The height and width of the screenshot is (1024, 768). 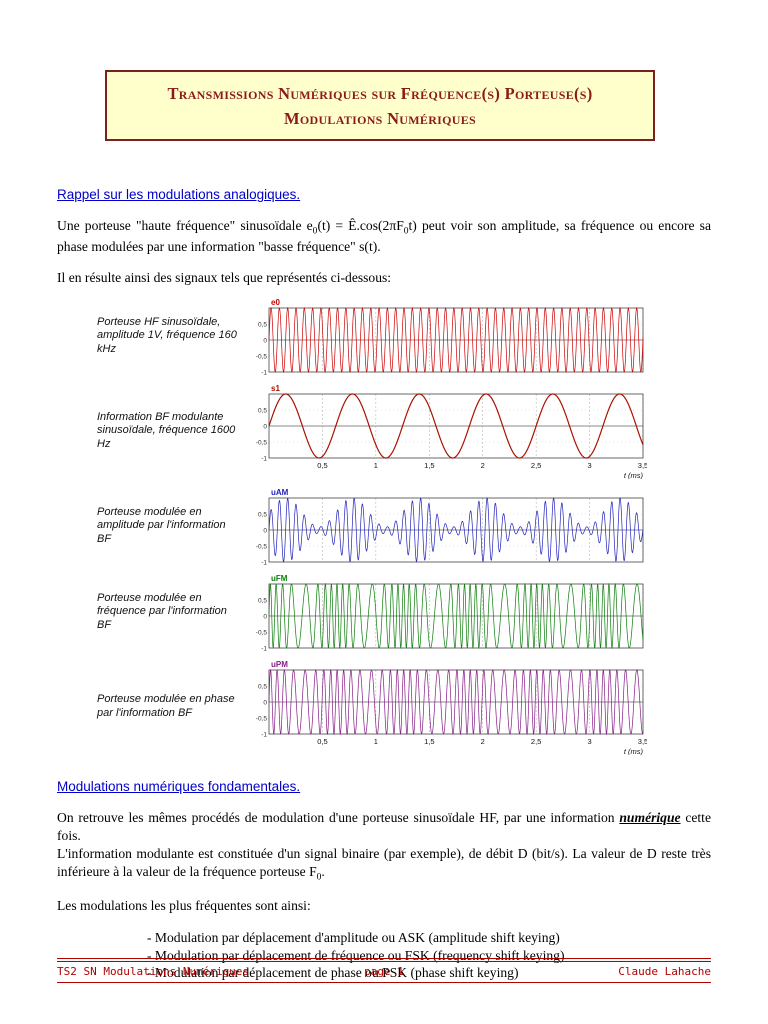 What do you see at coordinates (275, 388) in the screenshot?
I see `svg-text: s1` at bounding box center [275, 388].